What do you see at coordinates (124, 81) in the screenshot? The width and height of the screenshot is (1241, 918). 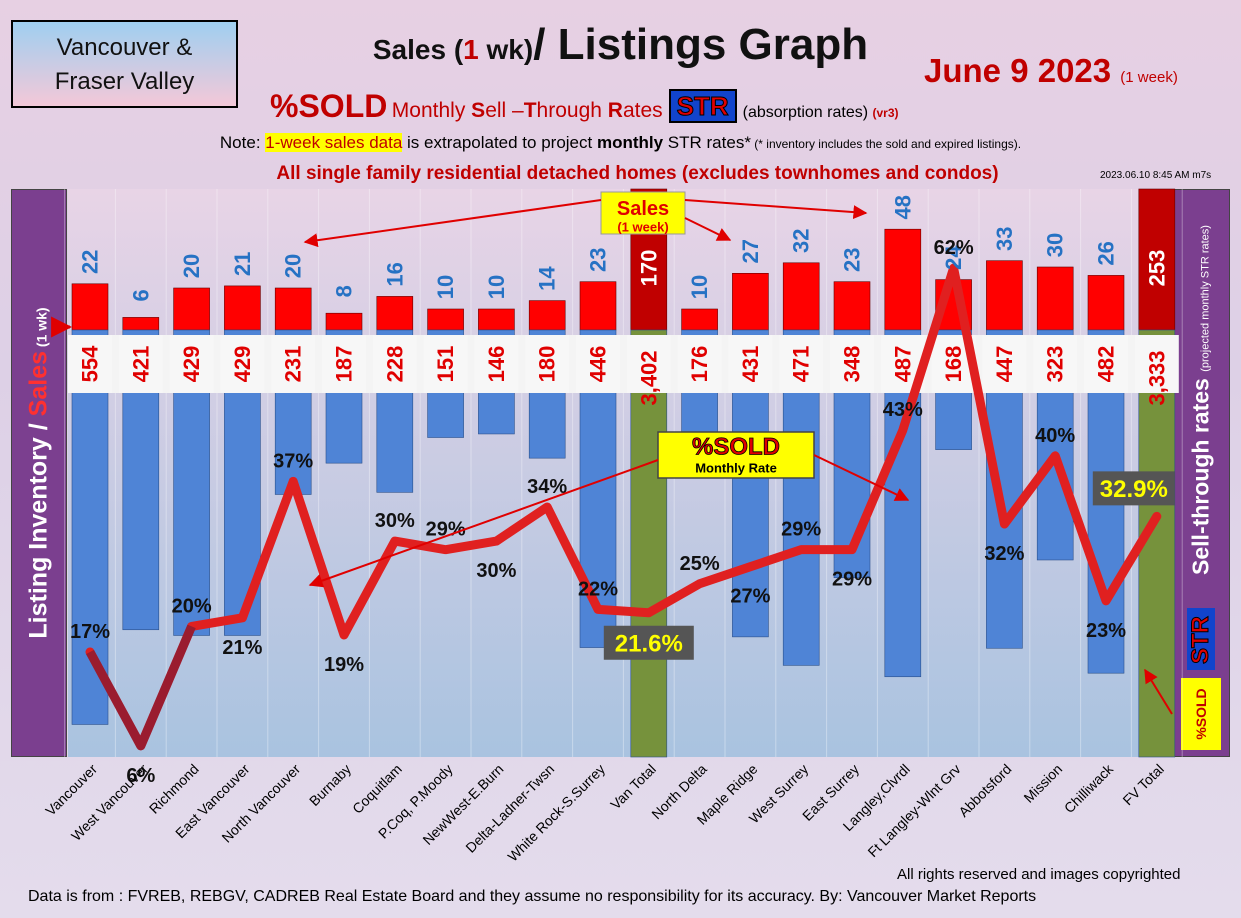 I see `region-line2: Fraser Valley` at bounding box center [124, 81].